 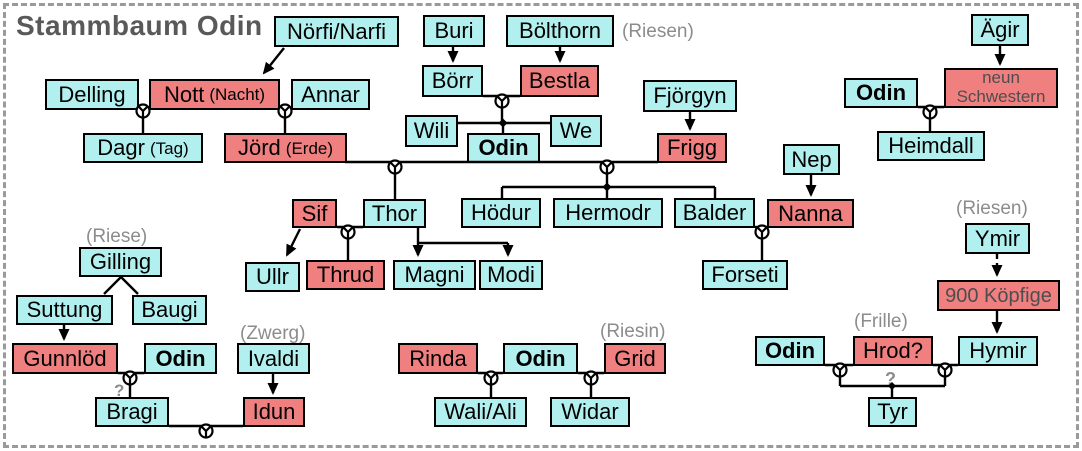 I want to click on node-label: Wili, so click(x=431, y=130).